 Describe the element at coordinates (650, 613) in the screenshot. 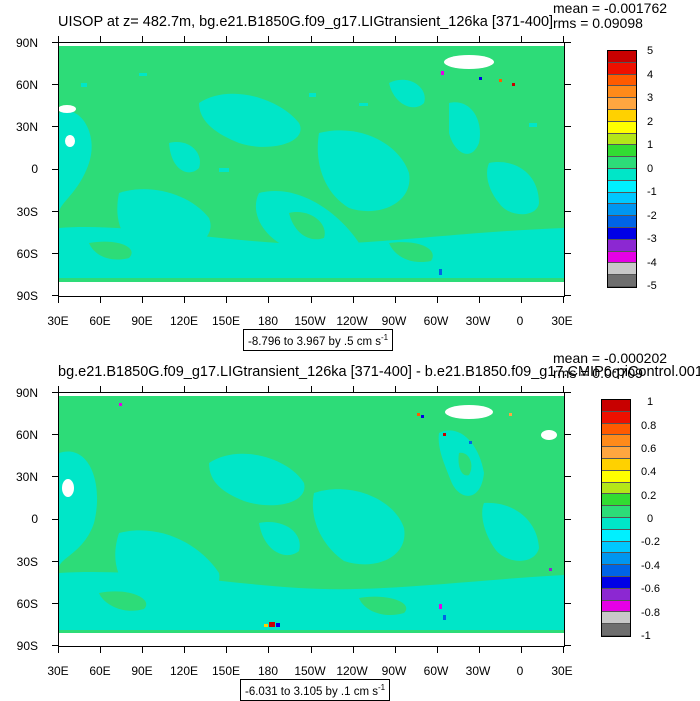

I see `colorbar-label-2-9: -0.8` at that location.